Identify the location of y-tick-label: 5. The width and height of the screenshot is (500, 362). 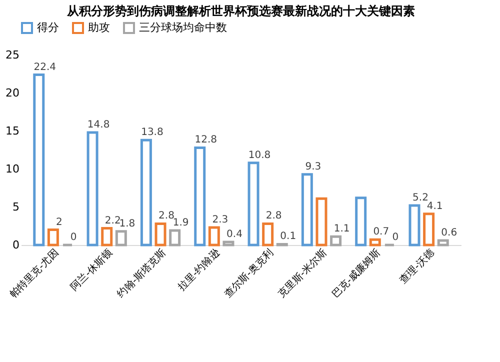
(16, 207).